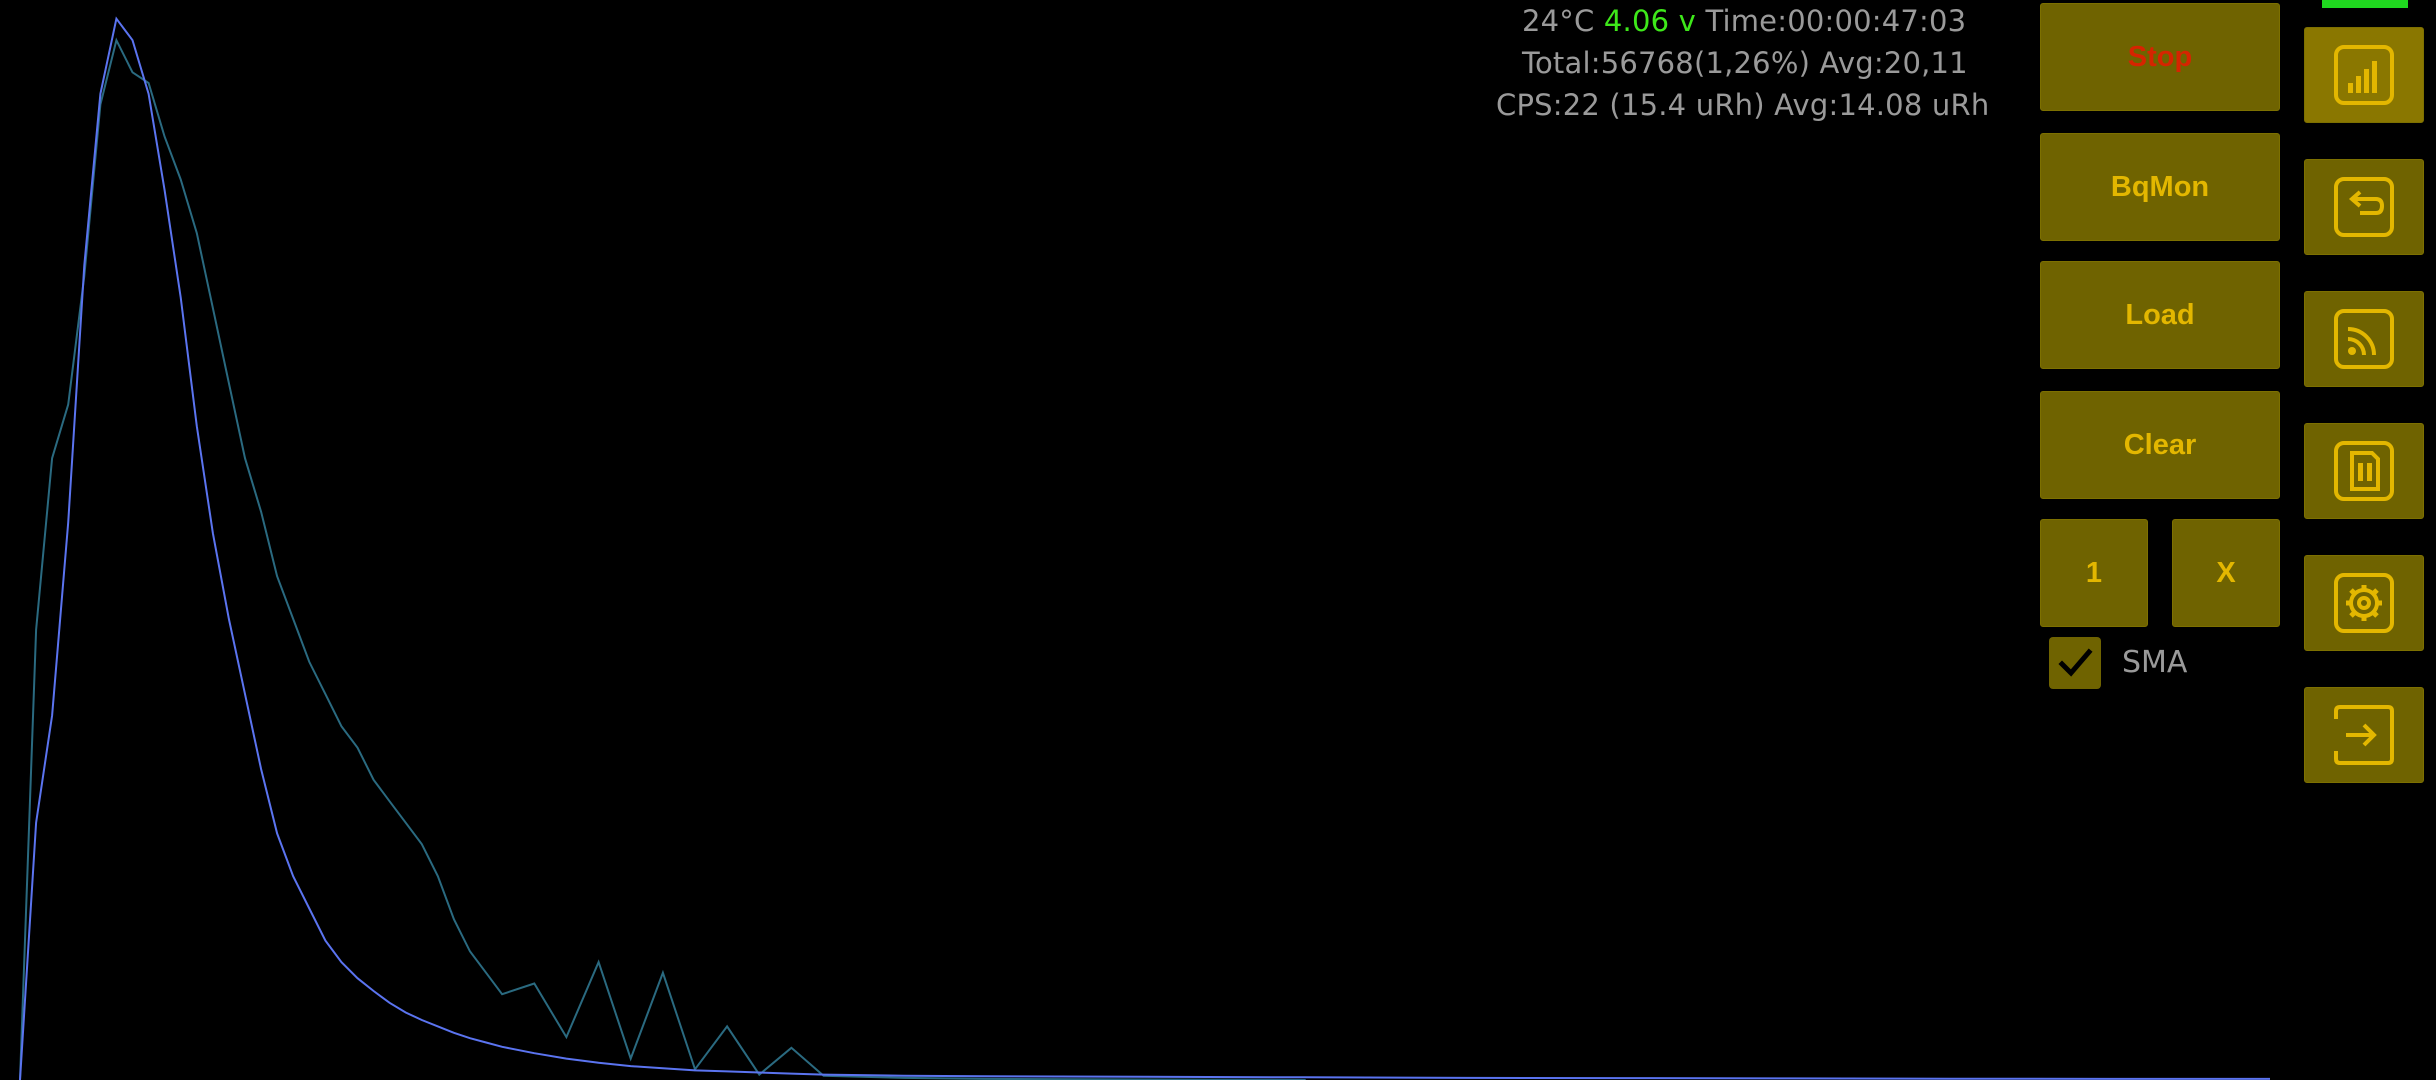 The width and height of the screenshot is (2436, 1080). I want to click on settings-button, so click(2364, 603).